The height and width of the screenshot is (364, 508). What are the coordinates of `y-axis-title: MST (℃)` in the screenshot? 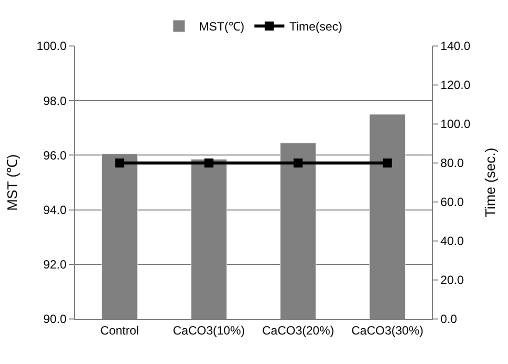 It's located at (12, 182).